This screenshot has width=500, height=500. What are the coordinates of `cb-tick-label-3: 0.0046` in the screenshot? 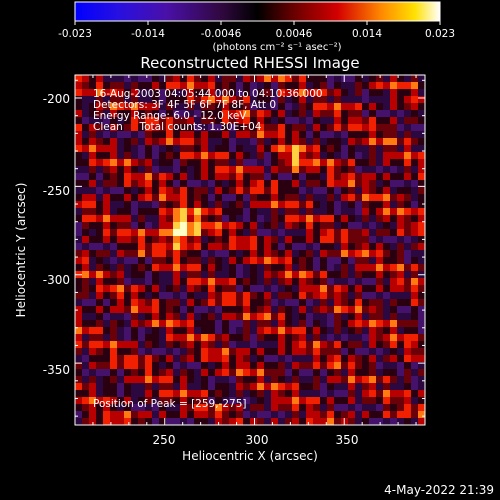 It's located at (294, 34).